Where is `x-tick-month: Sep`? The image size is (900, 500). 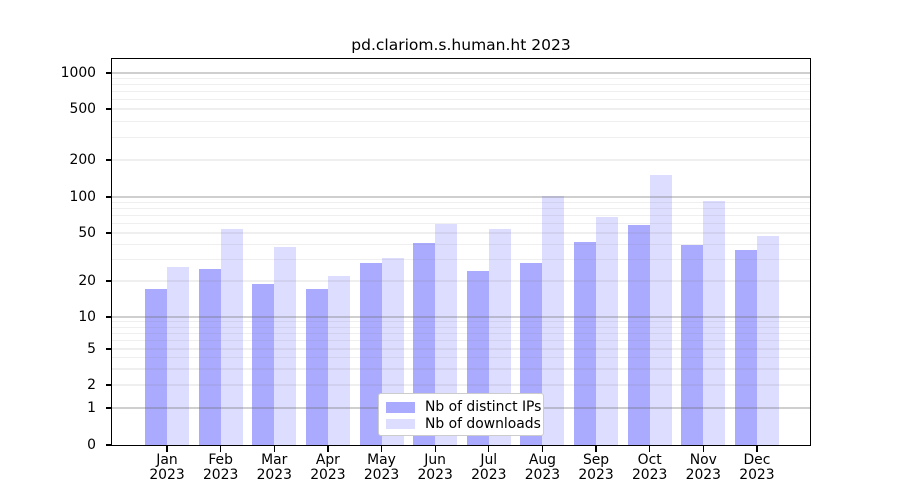 x-tick-month: Sep is located at coordinates (596, 459).